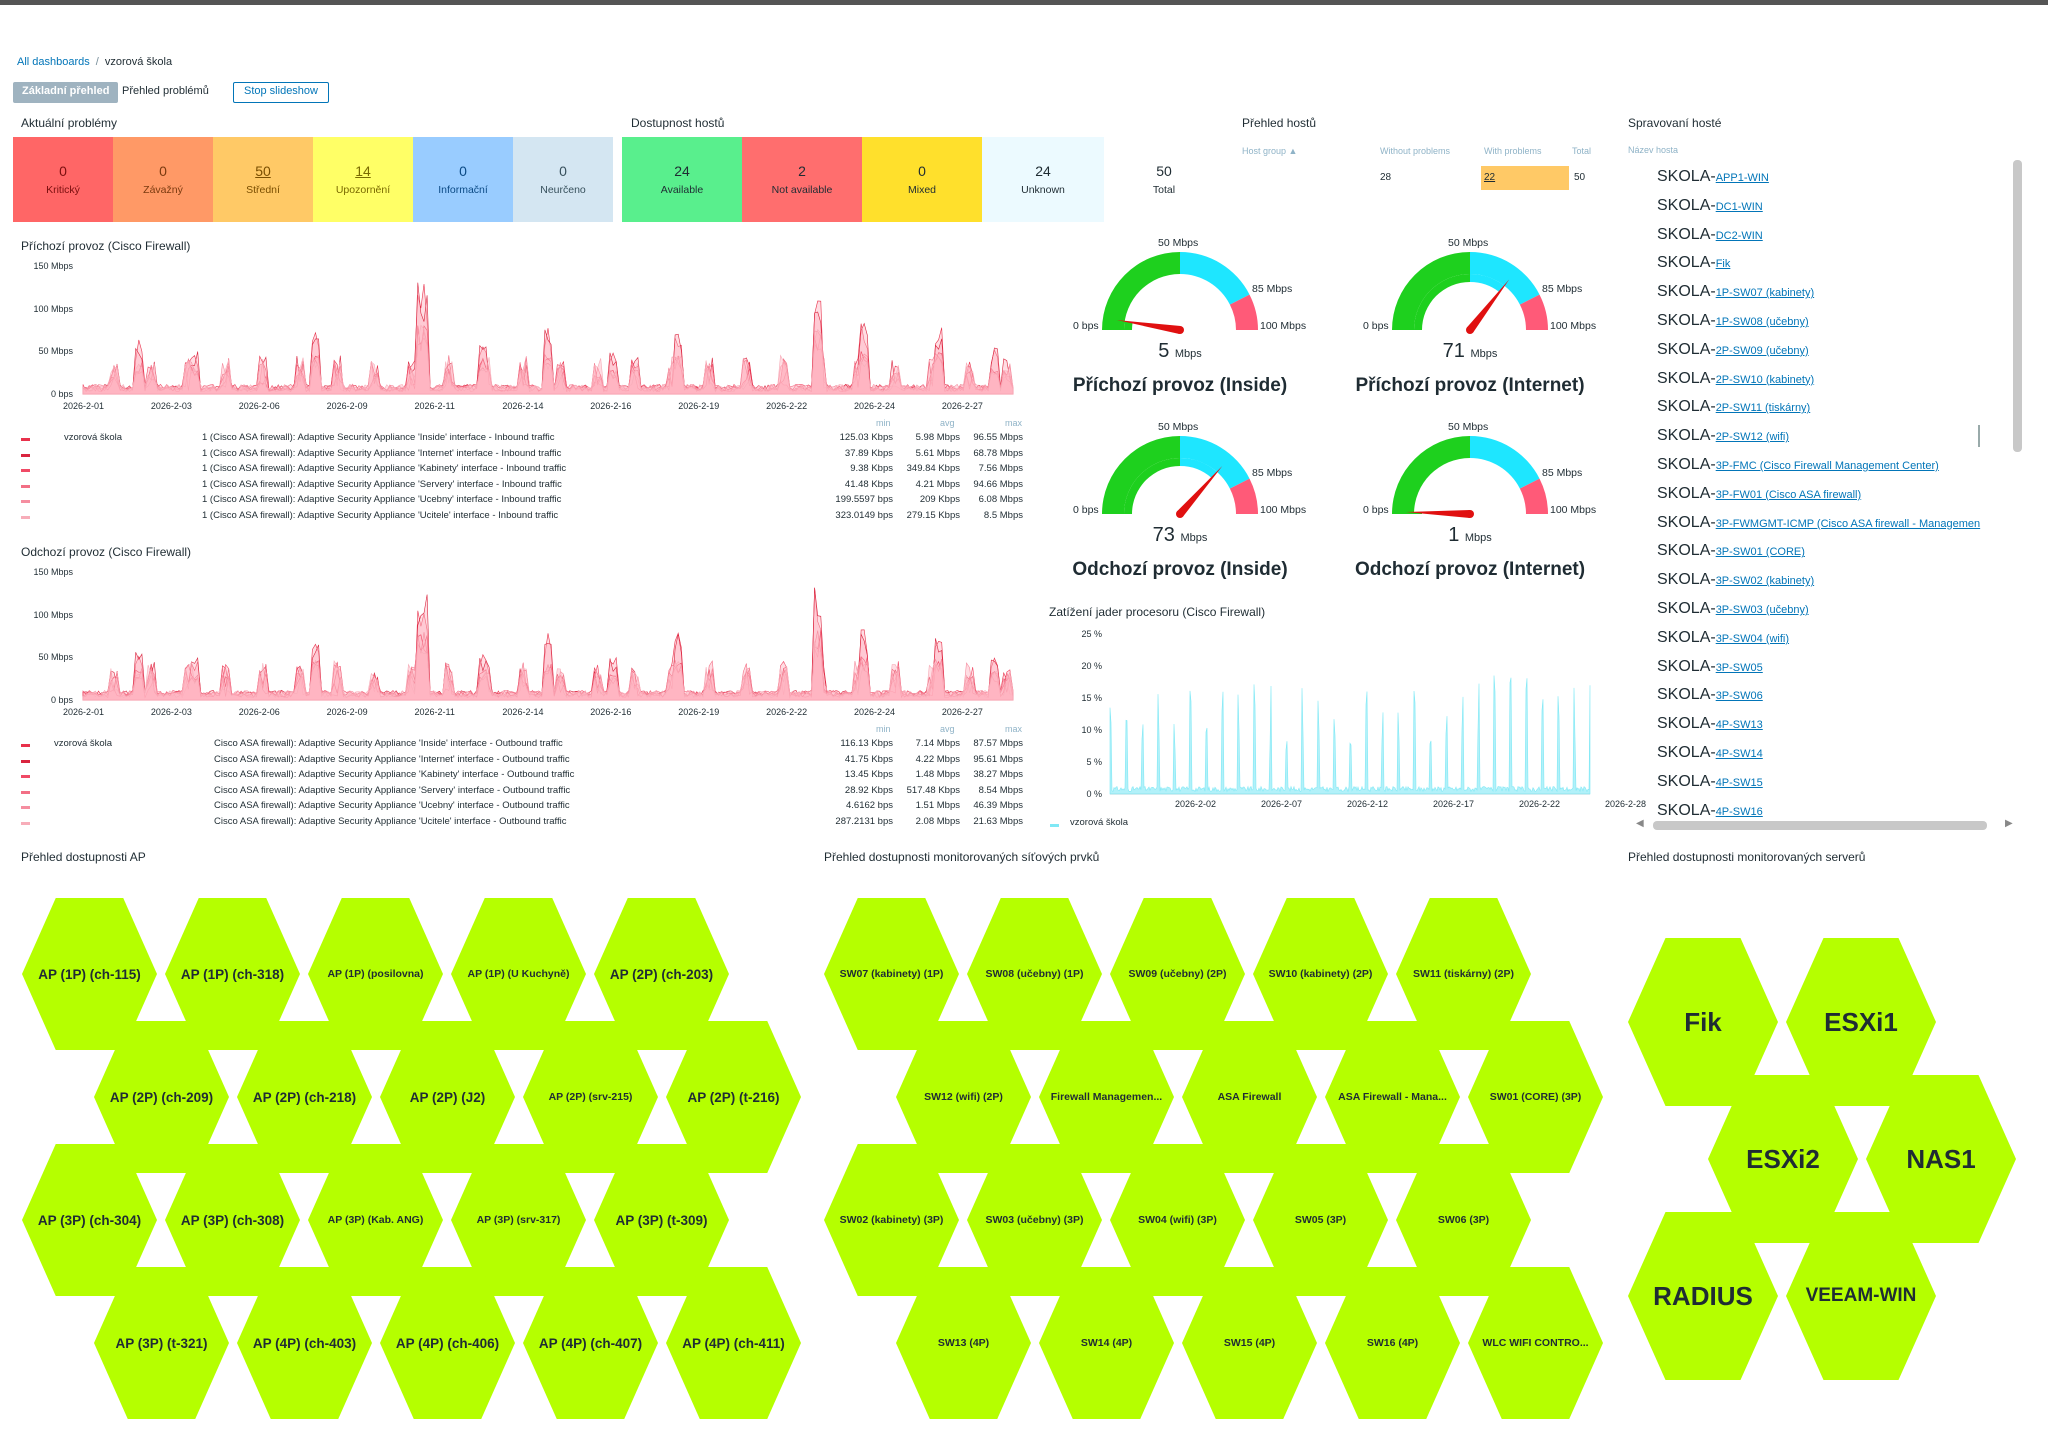 Image resolution: width=2048 pixels, height=1445 pixels. I want to click on host-link: 4P-SW13, so click(1739, 725).